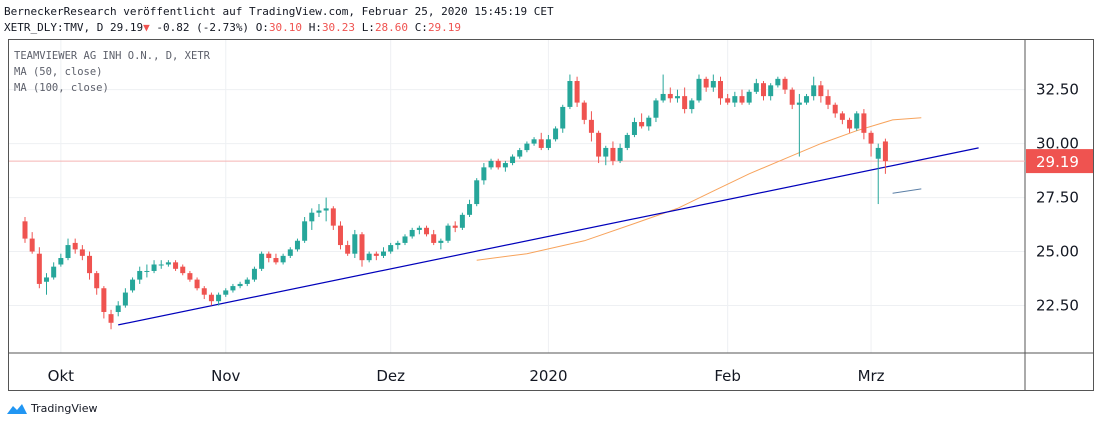 This screenshot has height=424, width=1100. I want to click on ma50-line, so click(699, 189).